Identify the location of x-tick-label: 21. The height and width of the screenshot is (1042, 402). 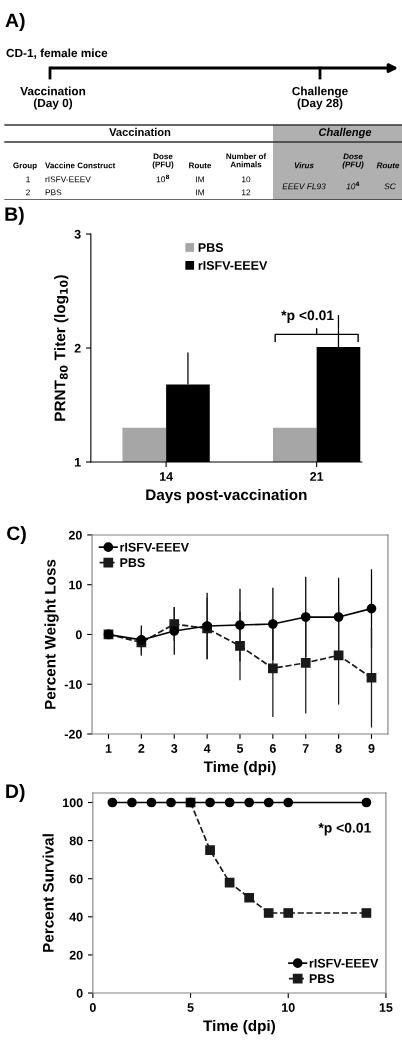
(317, 476).